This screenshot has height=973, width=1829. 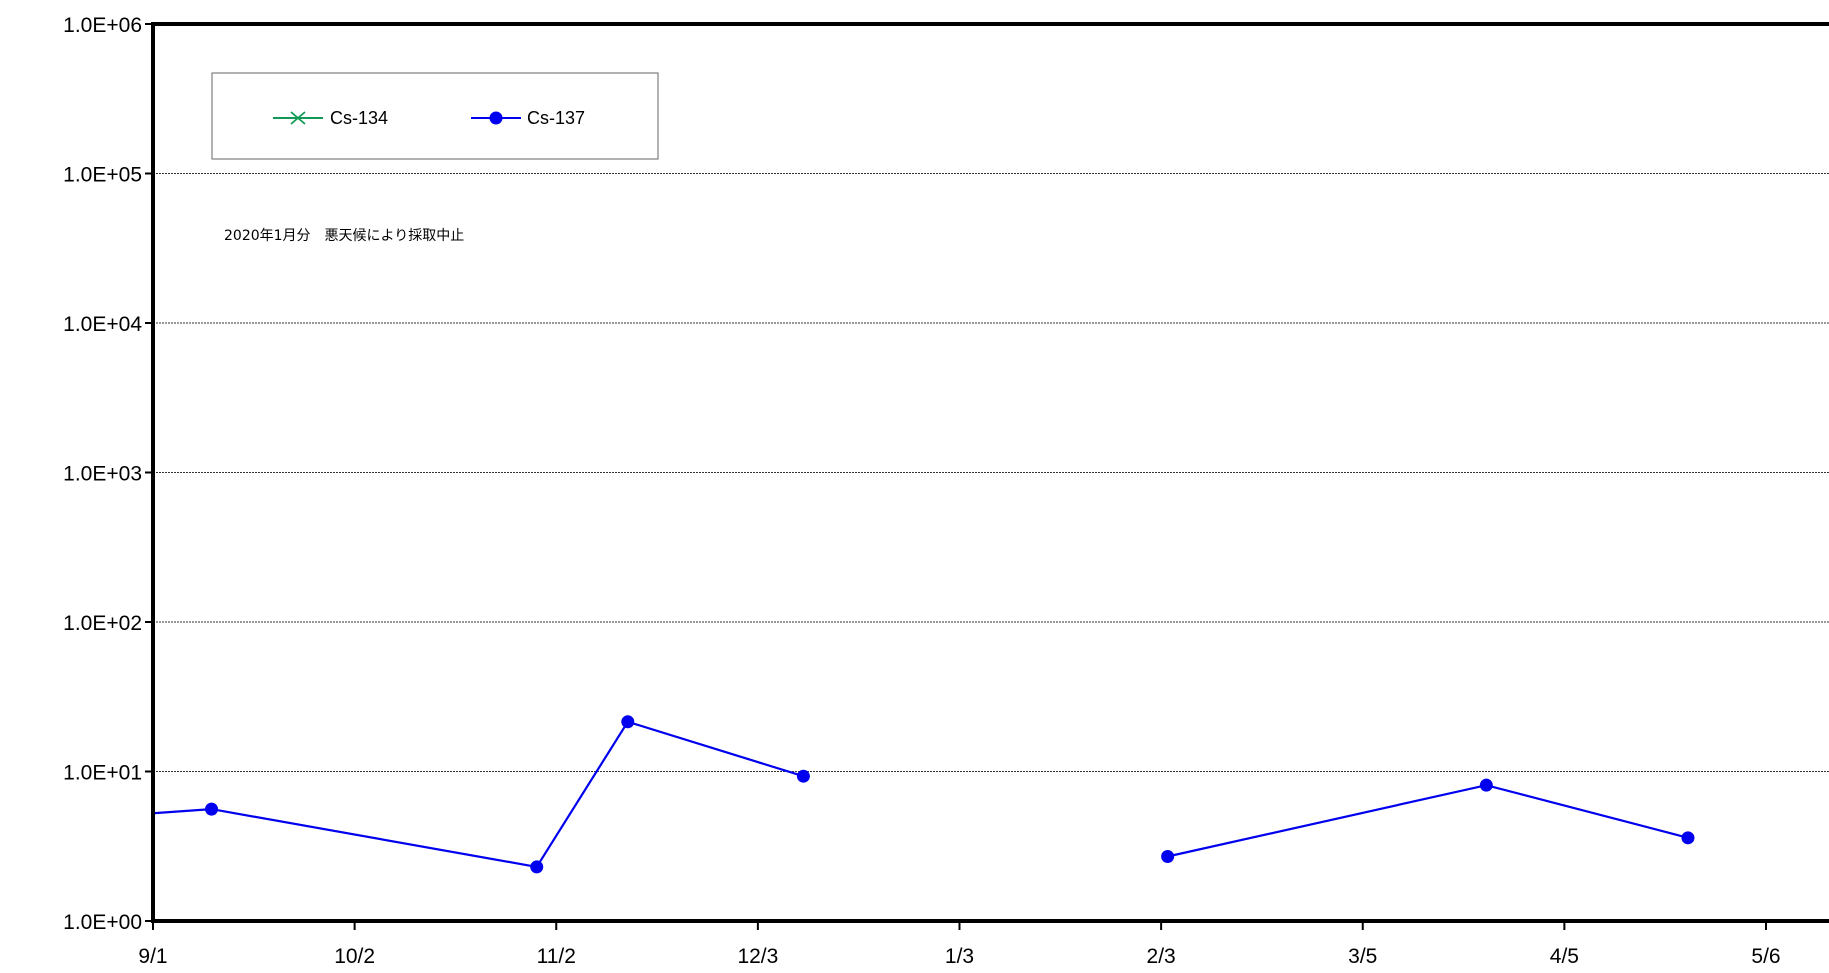 I want to click on y-tick-label: 1.0E+05, so click(x=102, y=175).